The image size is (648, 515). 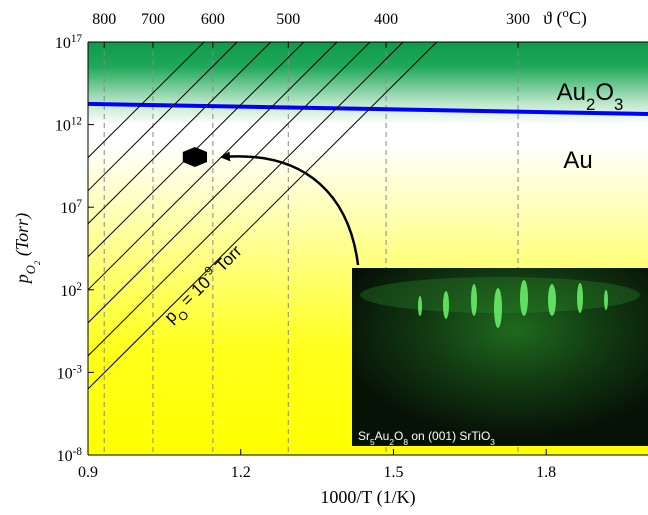 What do you see at coordinates (565, 17) in the screenshot?
I see `top-axis-label: ϑ (oC)` at bounding box center [565, 17].